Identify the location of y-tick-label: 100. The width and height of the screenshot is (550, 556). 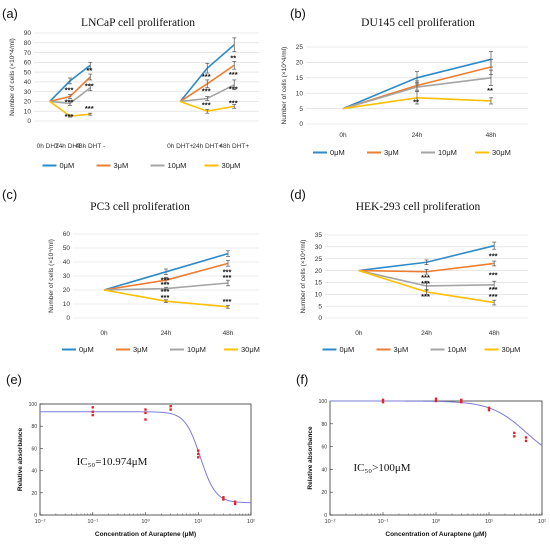
(33, 405).